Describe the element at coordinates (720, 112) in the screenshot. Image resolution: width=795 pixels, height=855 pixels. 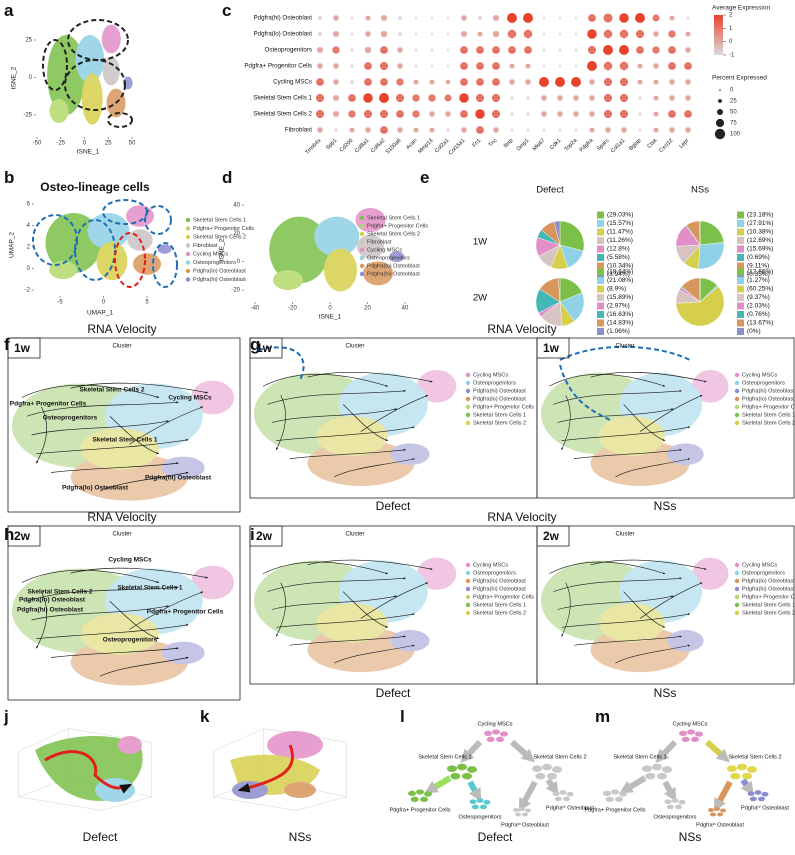
I see `size-legend-dot` at that location.